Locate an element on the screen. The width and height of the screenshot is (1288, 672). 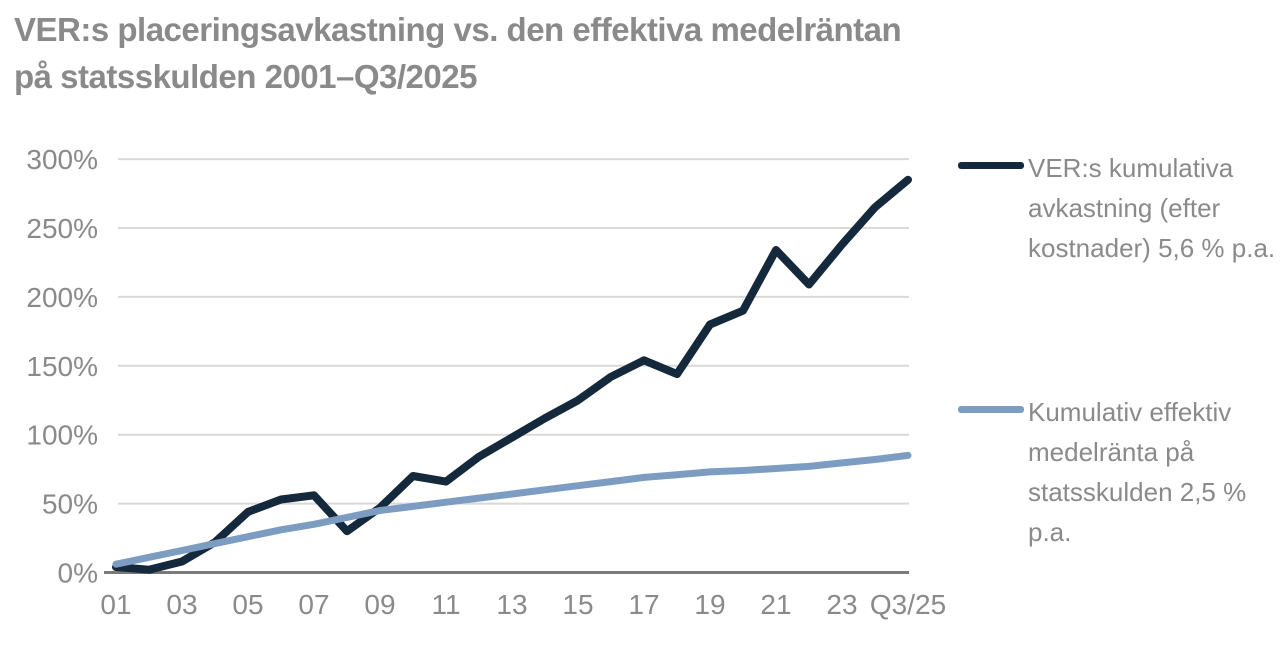
x-tick-label: 23 is located at coordinates (841, 604).